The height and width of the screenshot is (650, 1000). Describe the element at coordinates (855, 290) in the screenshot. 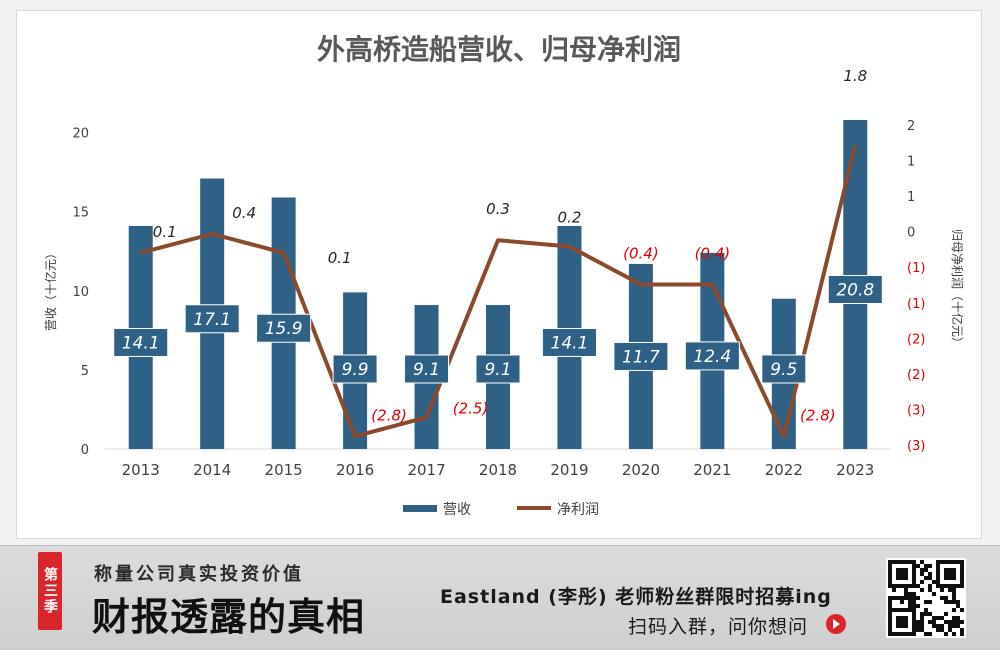

I see `bar-value-label: 20.8` at that location.